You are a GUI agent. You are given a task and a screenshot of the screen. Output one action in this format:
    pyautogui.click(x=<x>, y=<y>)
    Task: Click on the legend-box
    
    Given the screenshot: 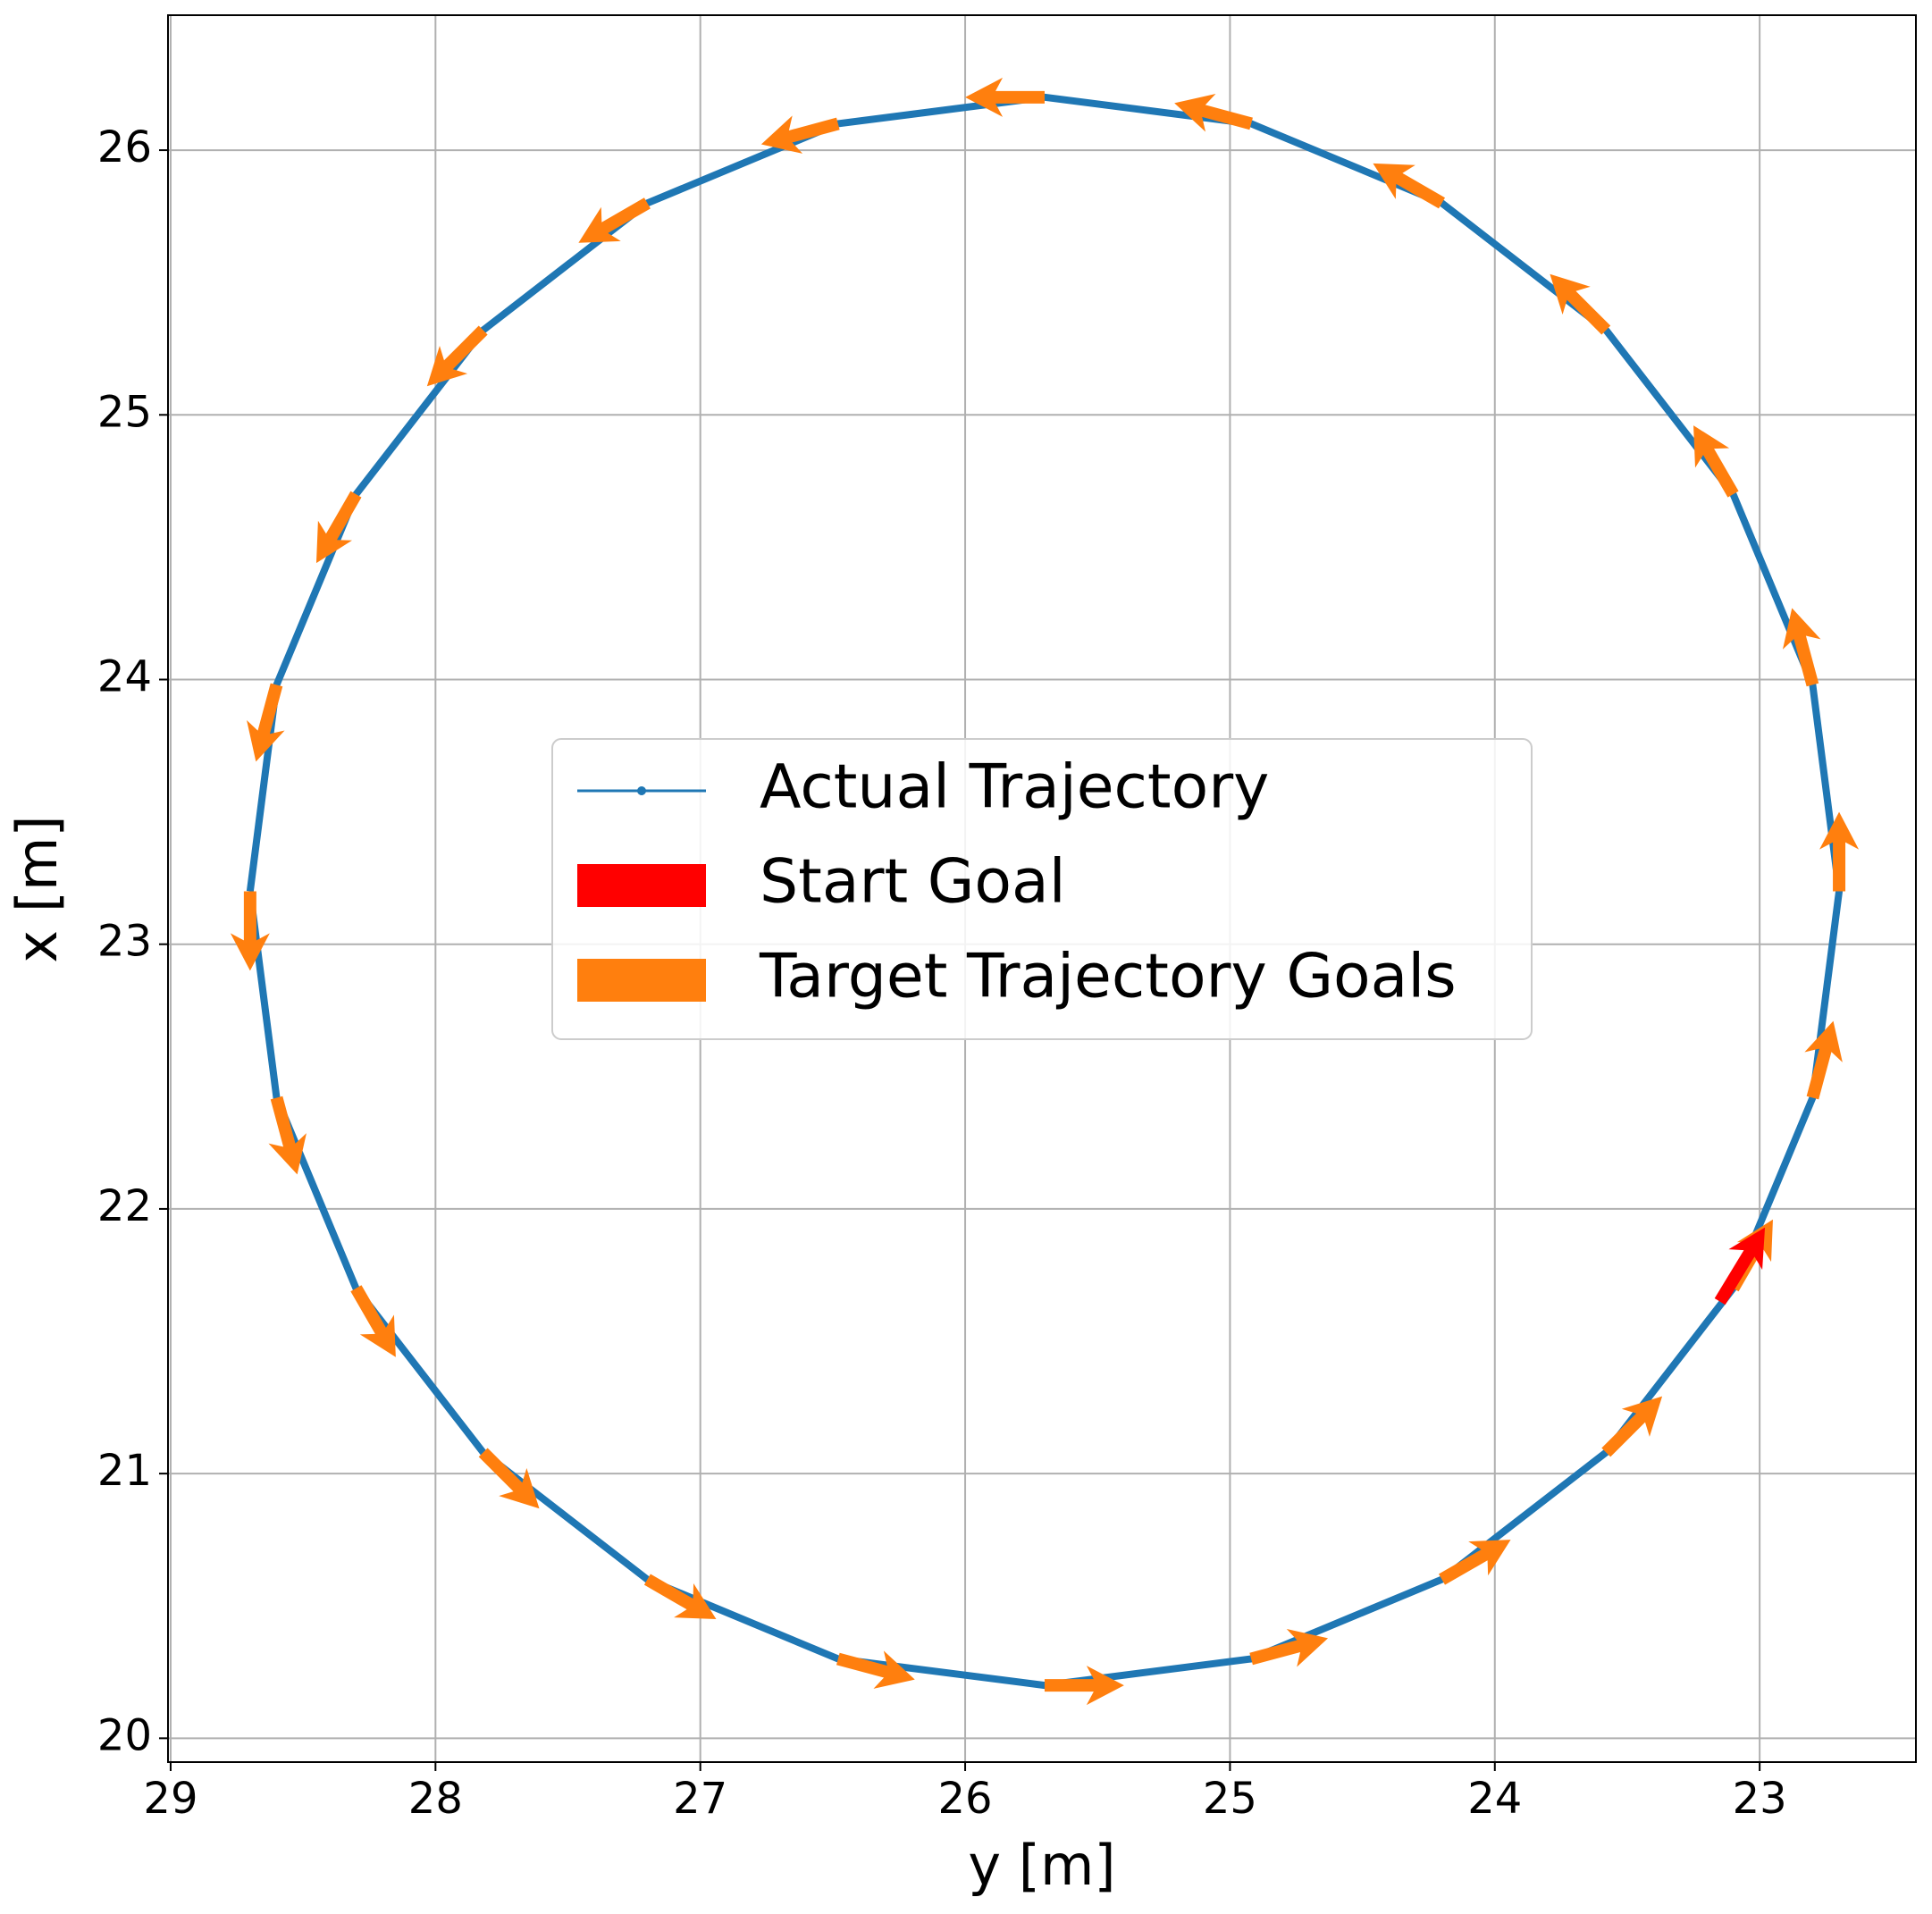 What is the action you would take?
    pyautogui.click(x=1042, y=889)
    